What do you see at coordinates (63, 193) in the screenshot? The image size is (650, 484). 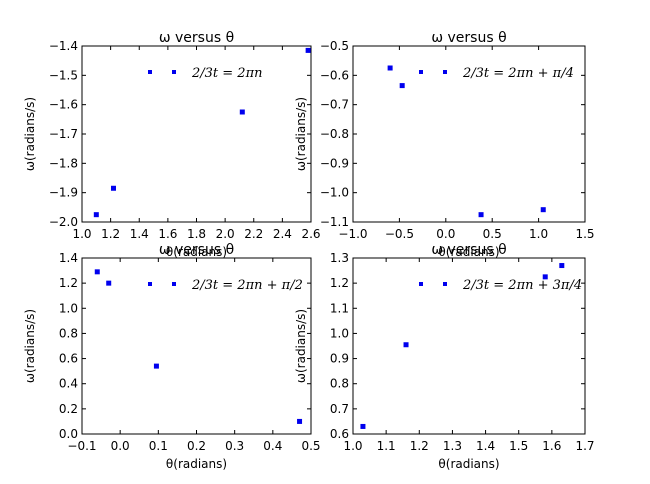 I see `y-tick-label: −1.9` at bounding box center [63, 193].